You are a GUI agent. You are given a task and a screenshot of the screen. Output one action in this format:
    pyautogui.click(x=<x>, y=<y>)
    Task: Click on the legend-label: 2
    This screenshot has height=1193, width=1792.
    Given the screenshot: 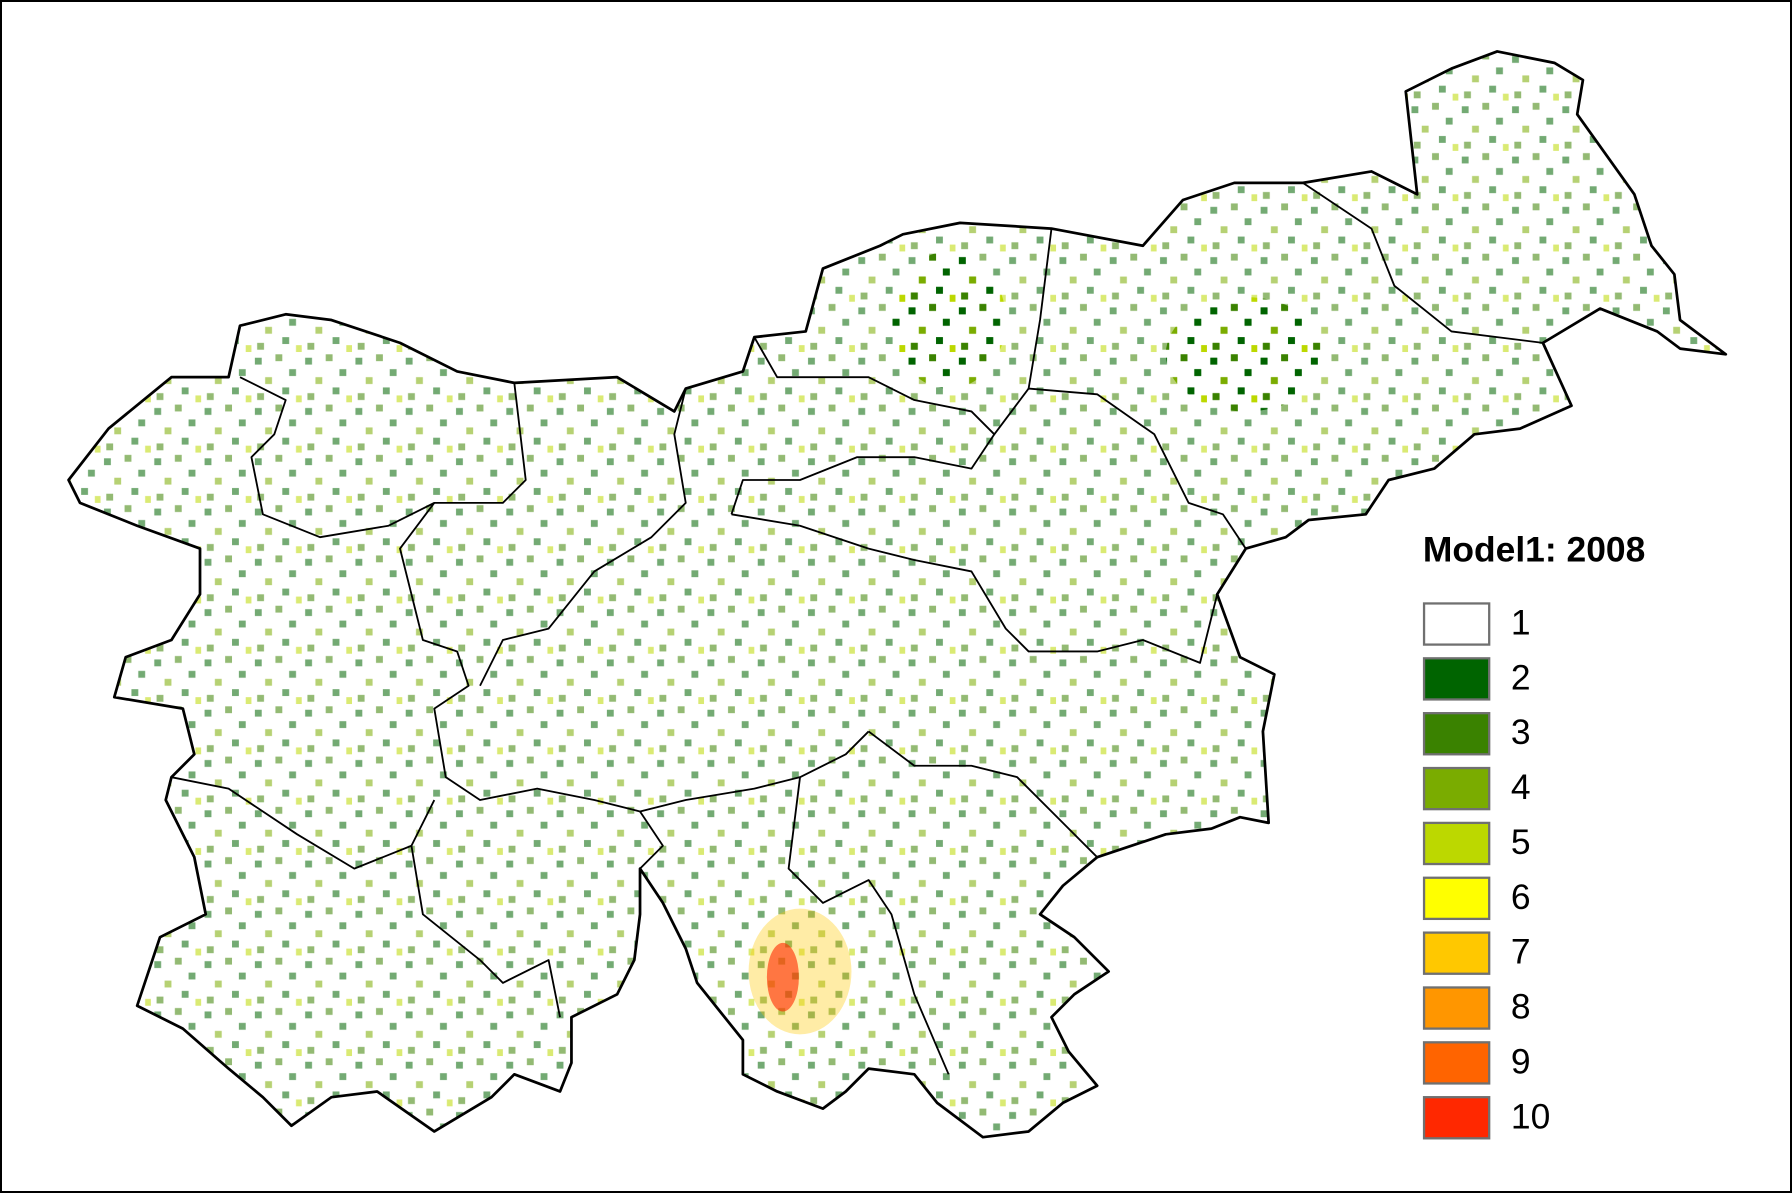 What is the action you would take?
    pyautogui.click(x=1521, y=677)
    